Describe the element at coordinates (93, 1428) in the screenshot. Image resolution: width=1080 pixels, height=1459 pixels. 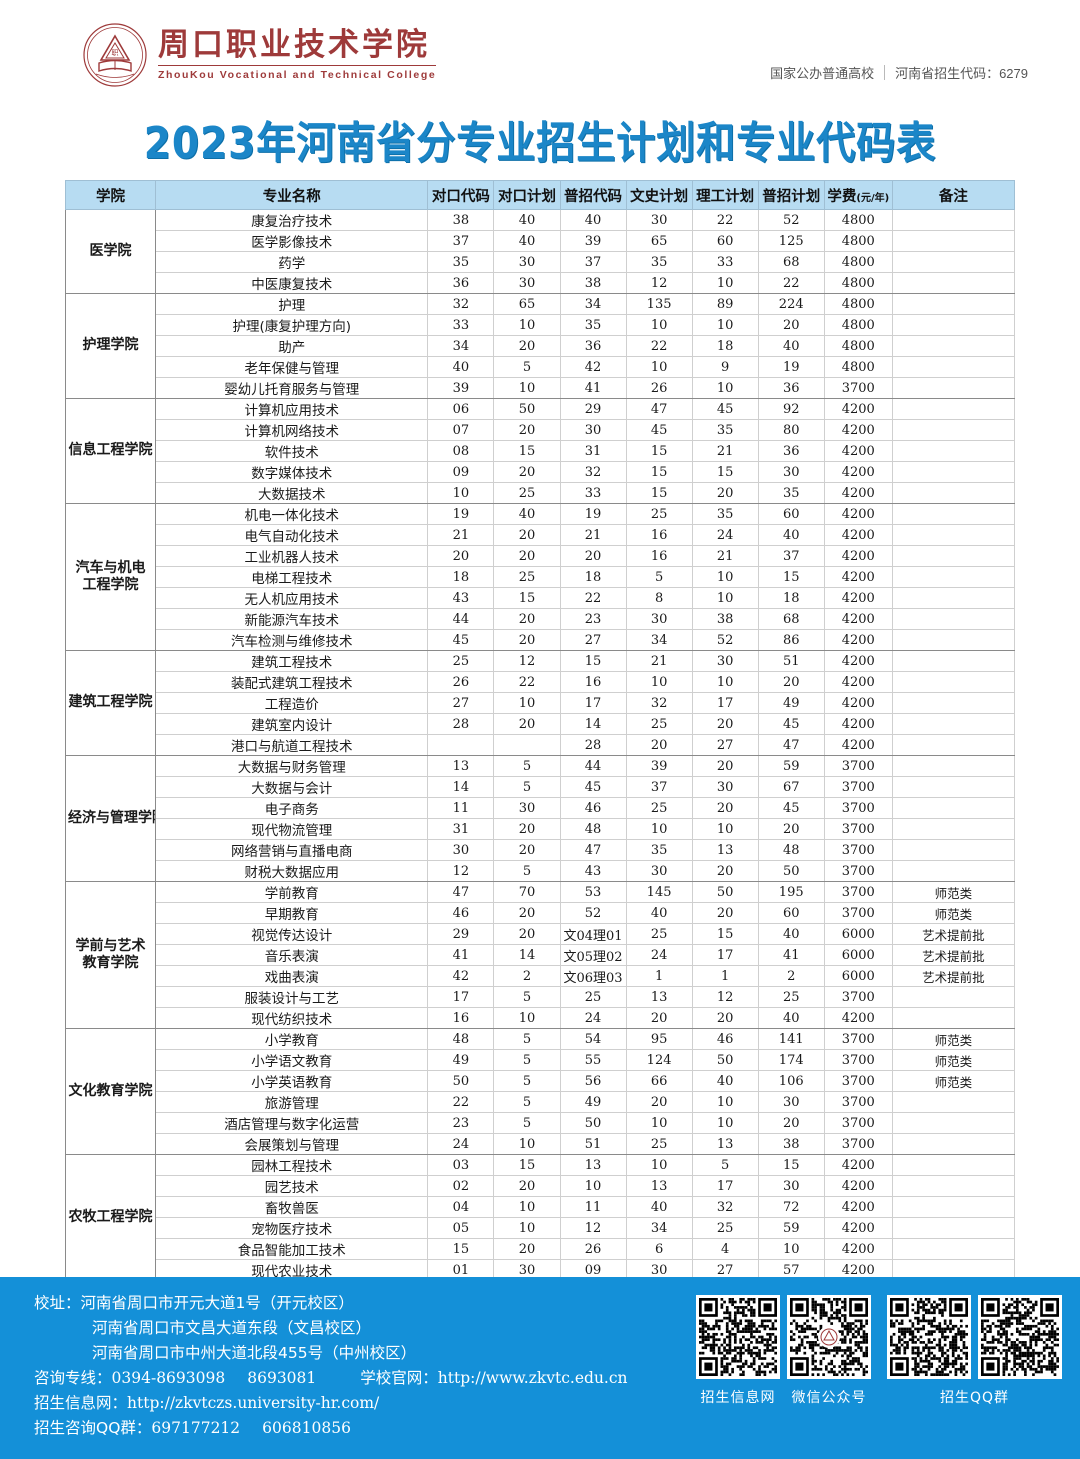
I see `qq-label: 招生咨询QQ群：` at that location.